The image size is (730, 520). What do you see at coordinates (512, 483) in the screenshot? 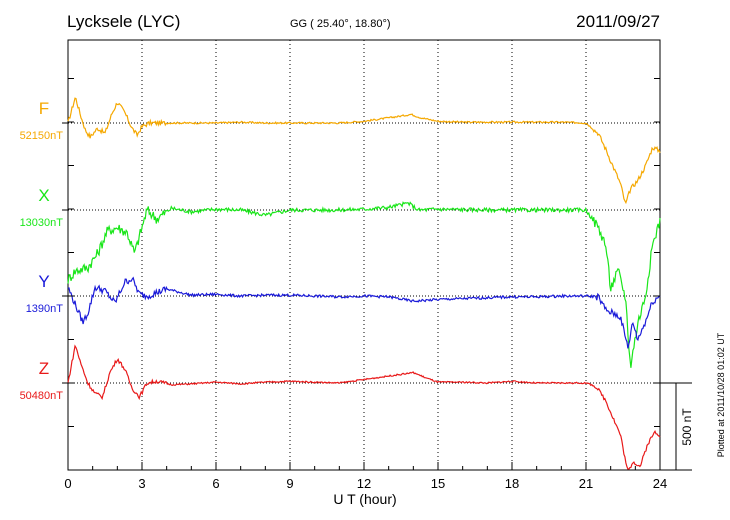
I see `x-tick-label: 18` at bounding box center [512, 483].